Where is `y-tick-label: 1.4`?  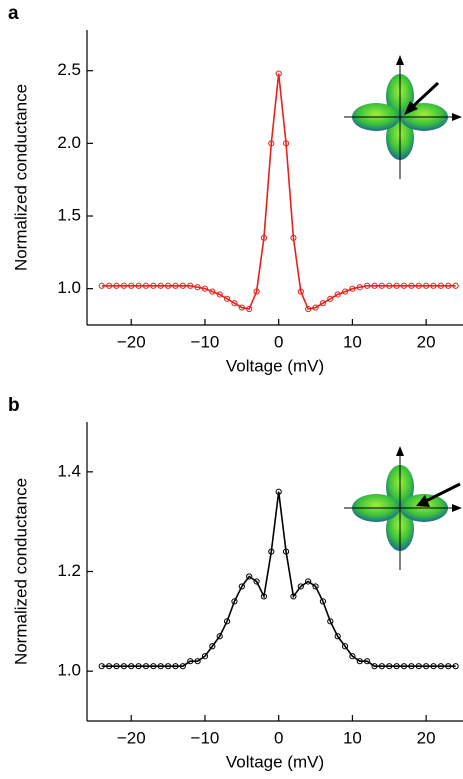
y-tick-label: 1.4 is located at coordinates (69, 470).